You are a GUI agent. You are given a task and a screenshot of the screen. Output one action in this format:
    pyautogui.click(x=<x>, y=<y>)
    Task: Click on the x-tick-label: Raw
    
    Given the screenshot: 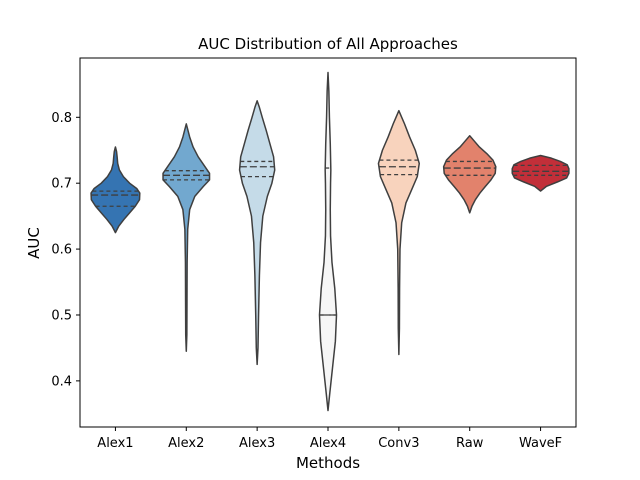 What is the action you would take?
    pyautogui.click(x=470, y=443)
    